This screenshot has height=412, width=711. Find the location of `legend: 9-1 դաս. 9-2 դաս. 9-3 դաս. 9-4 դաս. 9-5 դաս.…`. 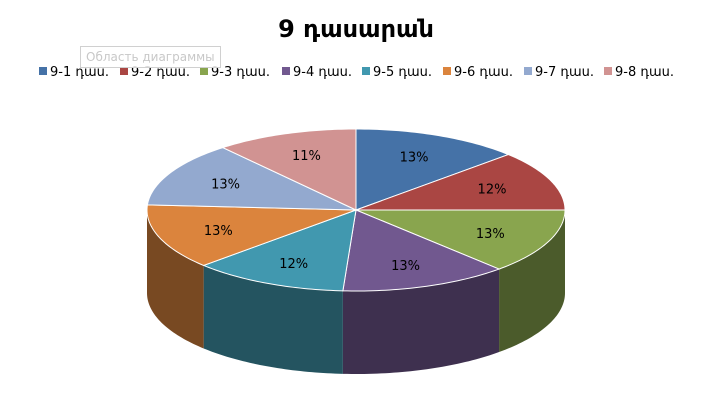

legend: 9-1 դաս. 9-2 դաս. 9-3 դաս. 9-4 դաս. 9-5 դաս.… is located at coordinates (356, 72).